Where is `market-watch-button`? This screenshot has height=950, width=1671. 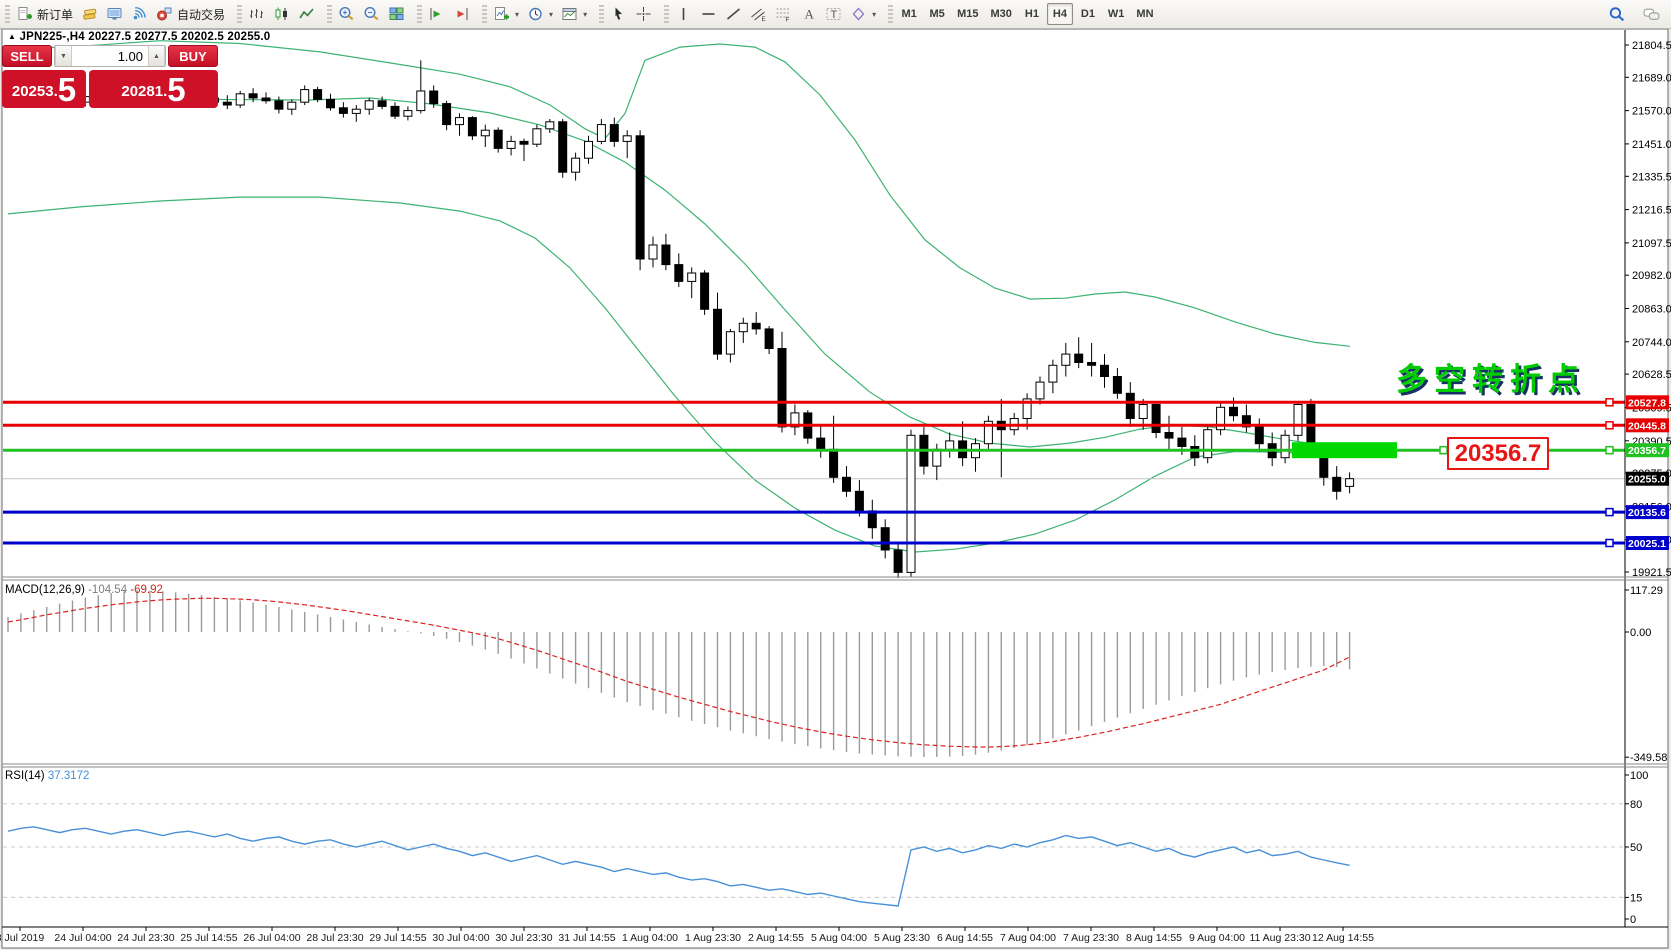 market-watch-button is located at coordinates (89, 14).